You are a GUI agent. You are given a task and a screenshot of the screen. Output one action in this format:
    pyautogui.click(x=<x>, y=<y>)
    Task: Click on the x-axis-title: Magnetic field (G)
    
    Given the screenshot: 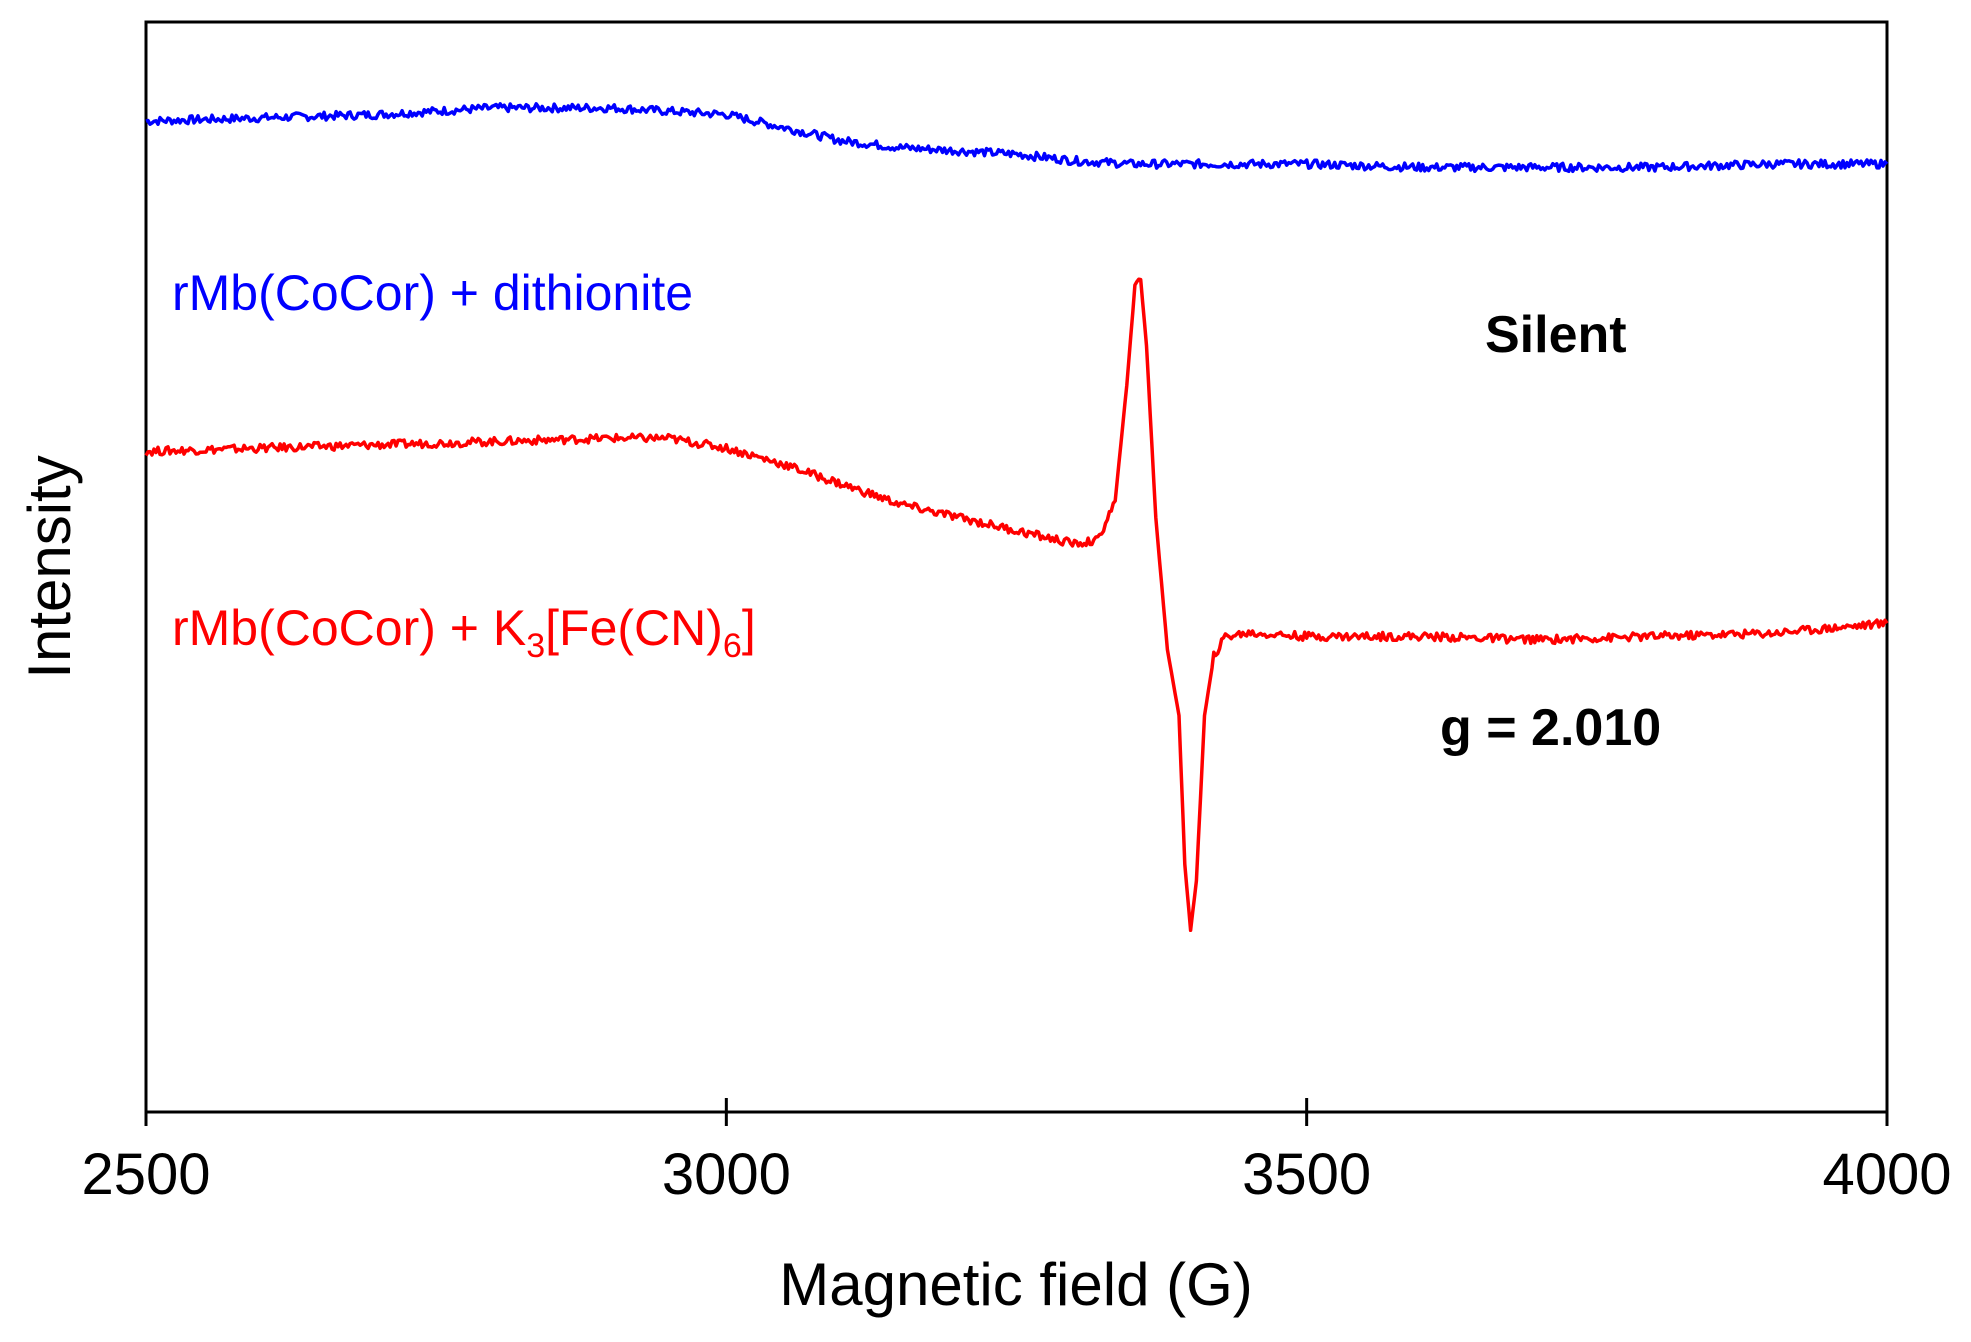 What is the action you would take?
    pyautogui.click(x=1016, y=1284)
    